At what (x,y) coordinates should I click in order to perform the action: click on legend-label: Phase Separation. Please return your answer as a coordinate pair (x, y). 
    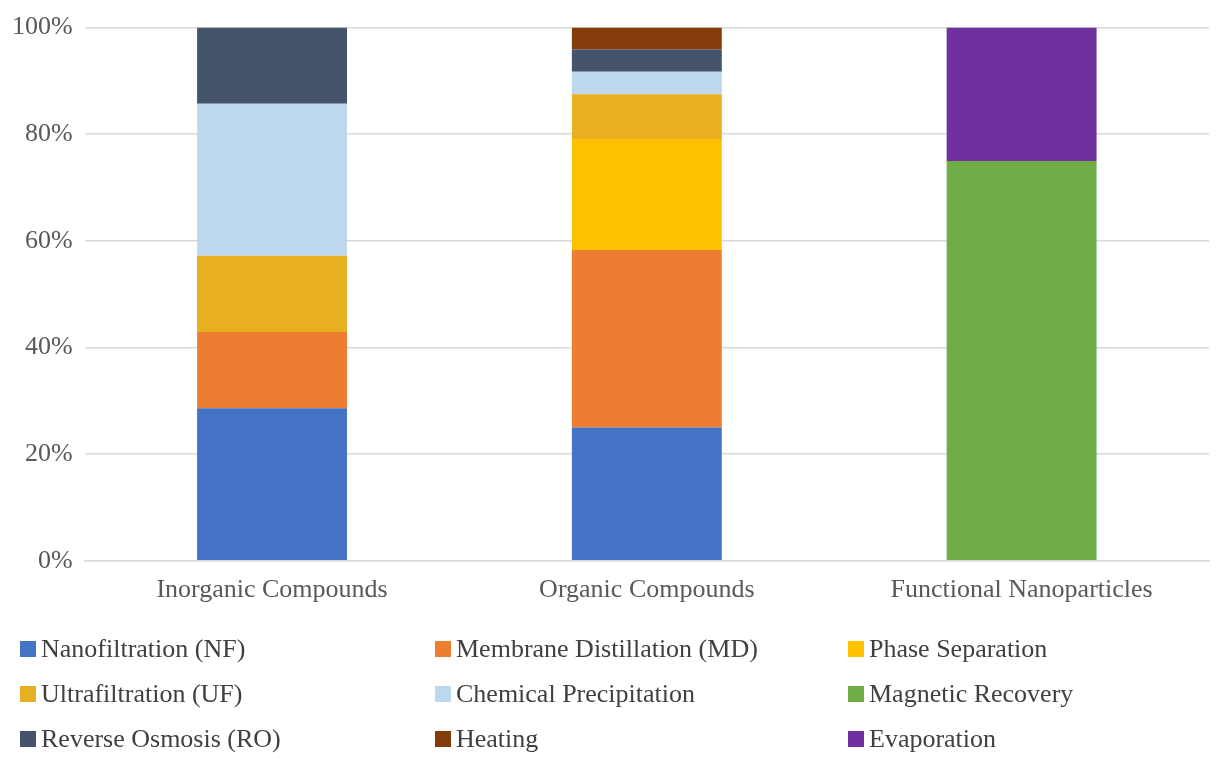
    Looking at the image, I should click on (958, 648).